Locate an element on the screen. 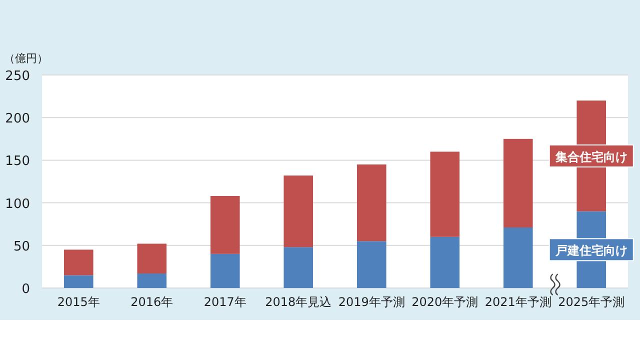 The height and width of the screenshot is (360, 640). x-tick-label: 2025年予測 is located at coordinates (591, 302).